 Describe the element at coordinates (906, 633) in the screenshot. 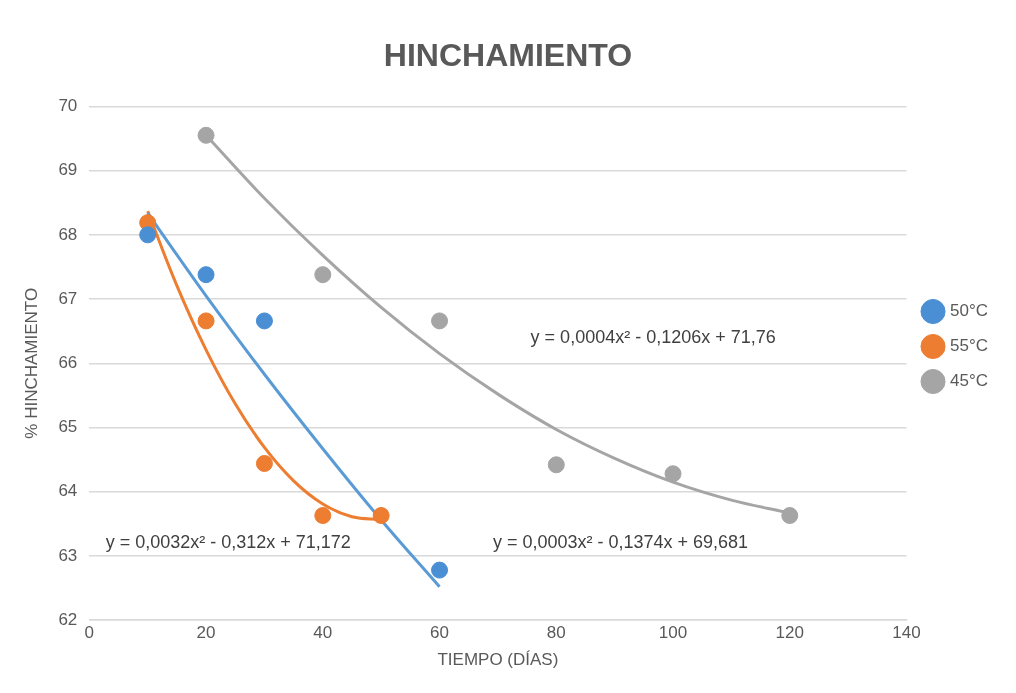

I see `x-tick-label: 140` at that location.